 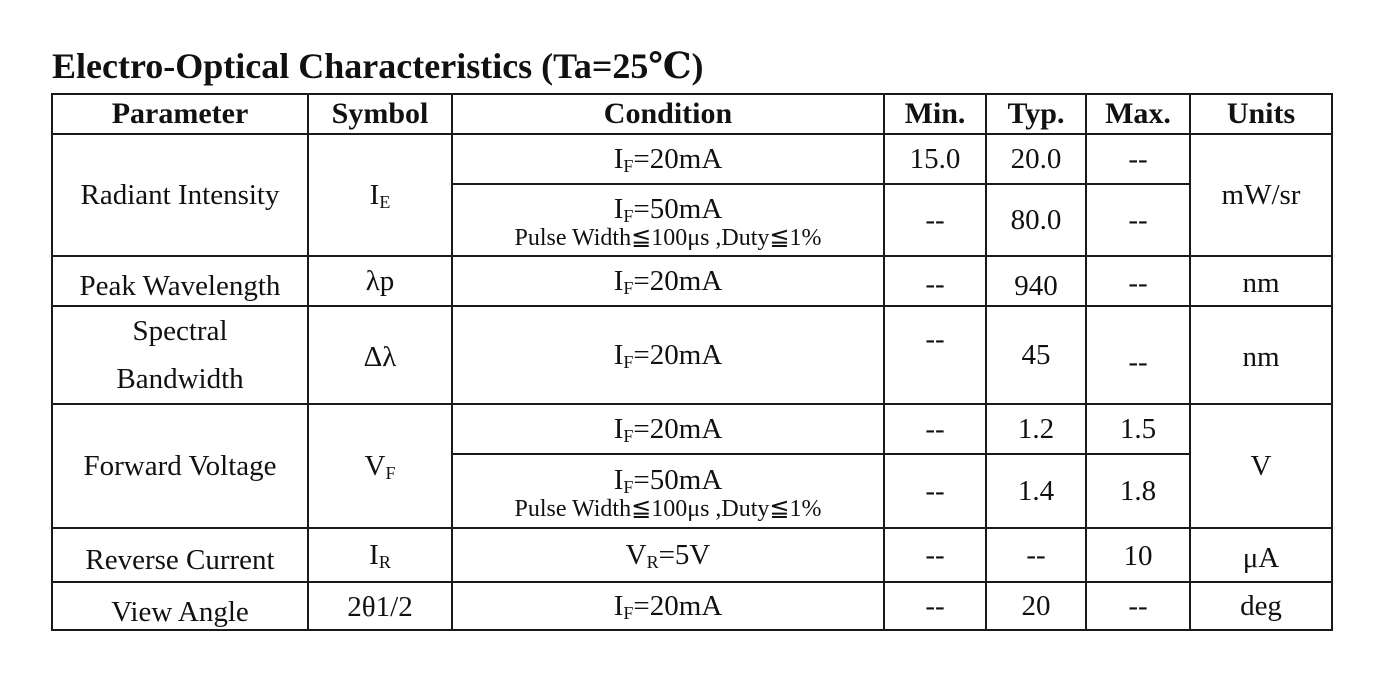 I want to click on typ-cell: 1.2, so click(x=1036, y=429).